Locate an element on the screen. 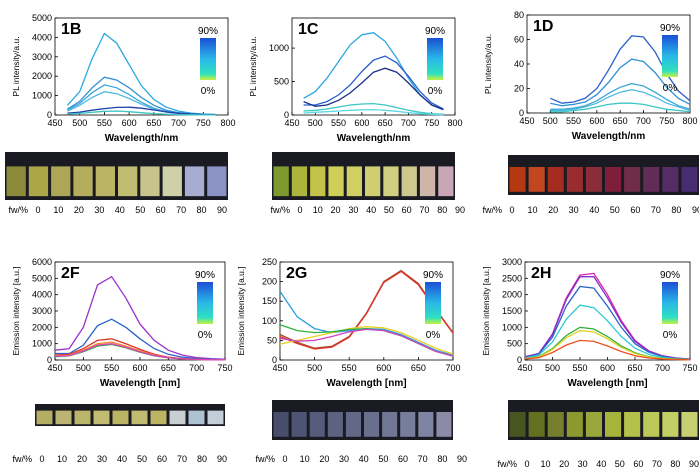 This screenshot has height=472, width=699. plot-frame is located at coordinates (366, 311).